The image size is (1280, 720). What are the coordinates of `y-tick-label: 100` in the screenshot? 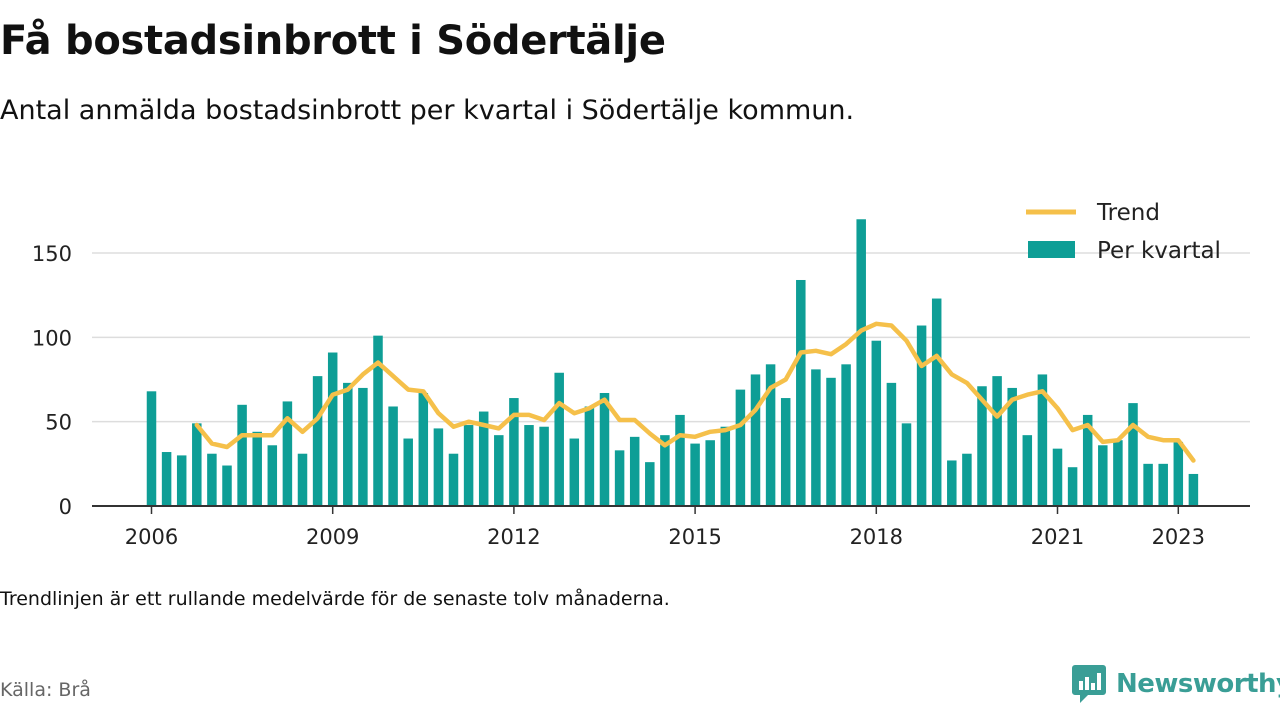 It's located at (52, 338).